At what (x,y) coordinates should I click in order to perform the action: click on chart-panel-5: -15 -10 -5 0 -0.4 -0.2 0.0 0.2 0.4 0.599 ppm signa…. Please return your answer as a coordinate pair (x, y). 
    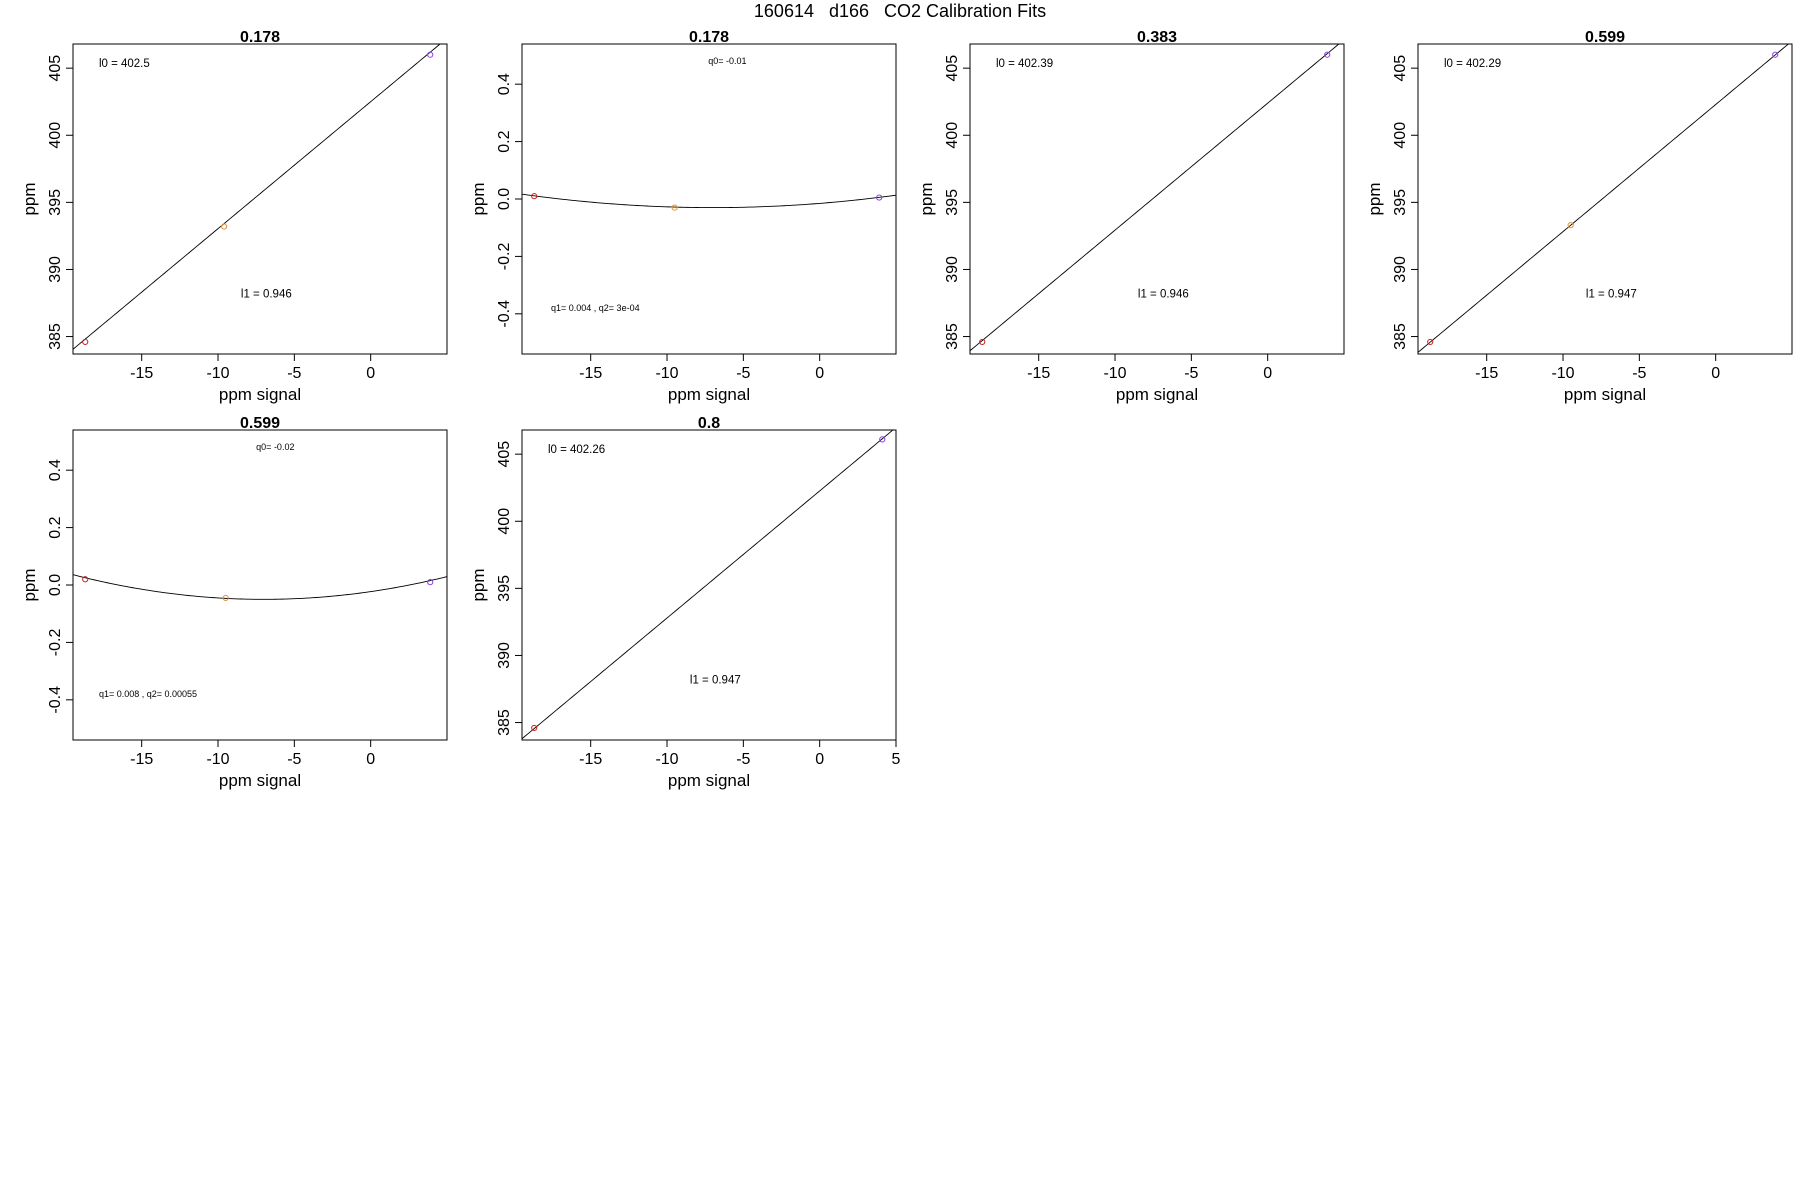
    Looking at the image, I should click on (234, 602).